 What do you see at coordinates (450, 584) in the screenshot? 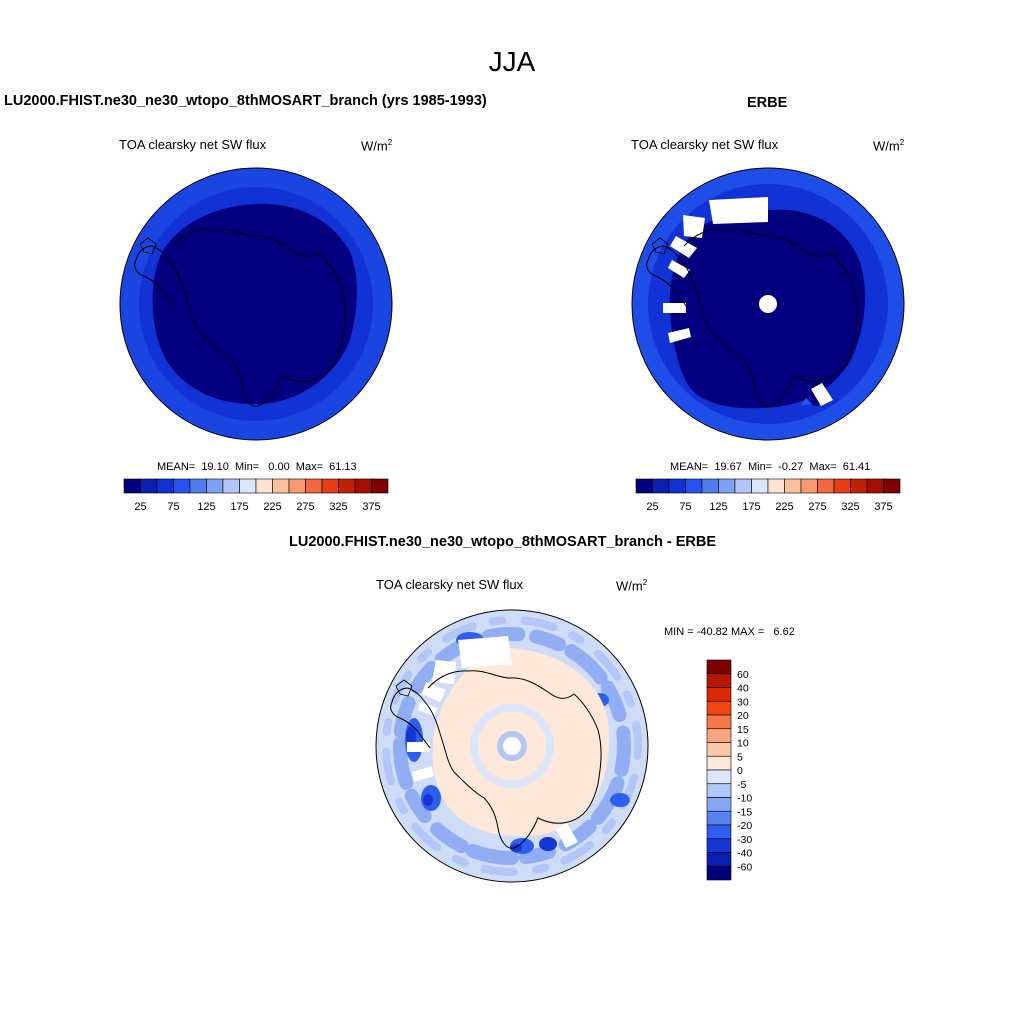
I see `panel3-variable-label: TOA clearsky net SW flux` at bounding box center [450, 584].